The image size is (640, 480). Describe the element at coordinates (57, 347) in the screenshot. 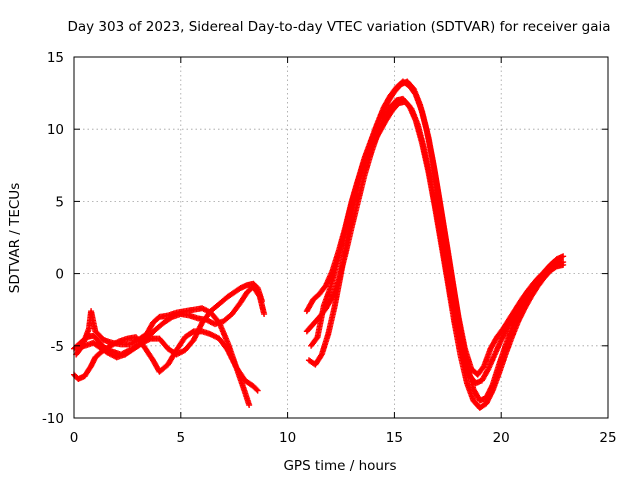

I see `y-tick-label: -5` at that location.